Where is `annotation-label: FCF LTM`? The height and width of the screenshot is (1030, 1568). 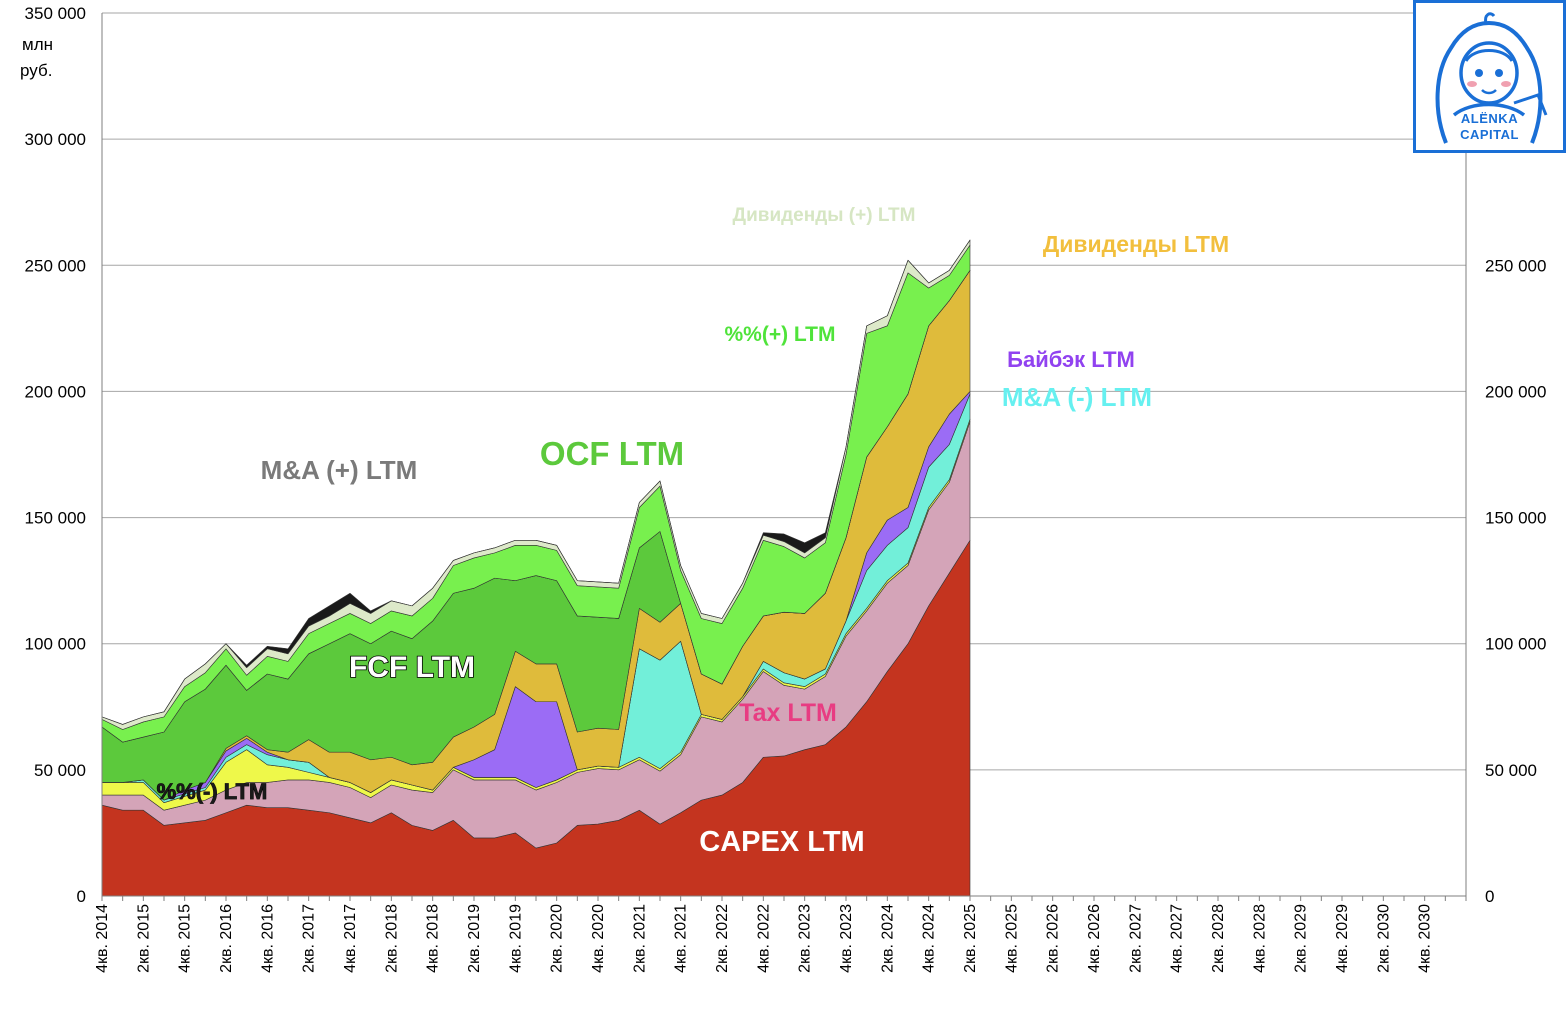 annotation-label: FCF LTM is located at coordinates (412, 667).